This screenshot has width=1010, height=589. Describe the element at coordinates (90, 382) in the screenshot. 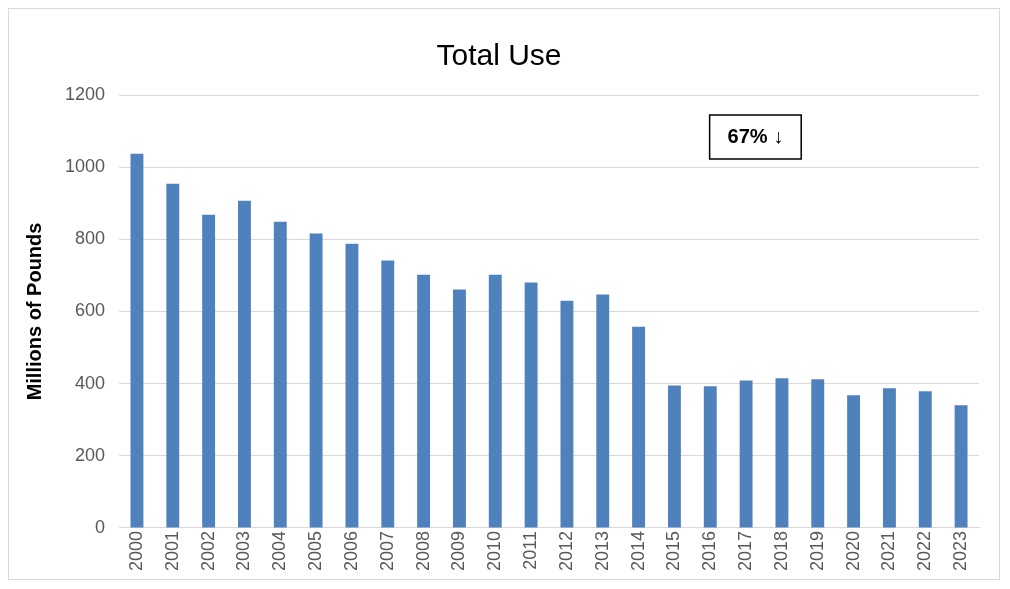

I see `y-tick-label: 400` at that location.